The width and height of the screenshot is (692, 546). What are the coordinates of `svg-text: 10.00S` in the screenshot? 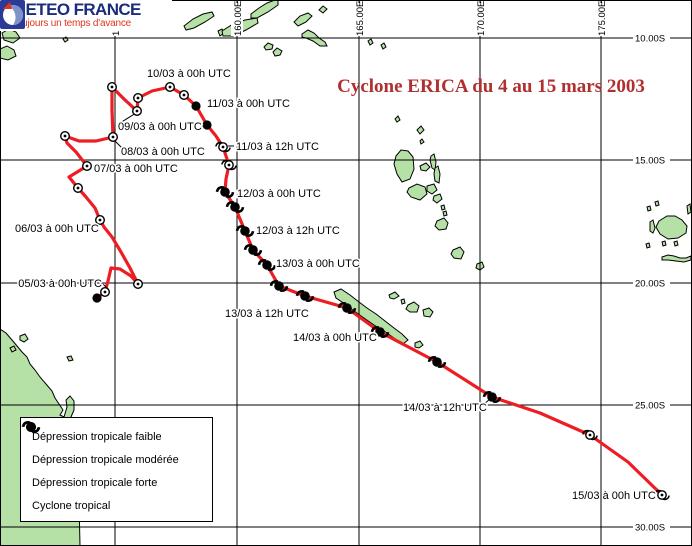 It's located at (650, 39).